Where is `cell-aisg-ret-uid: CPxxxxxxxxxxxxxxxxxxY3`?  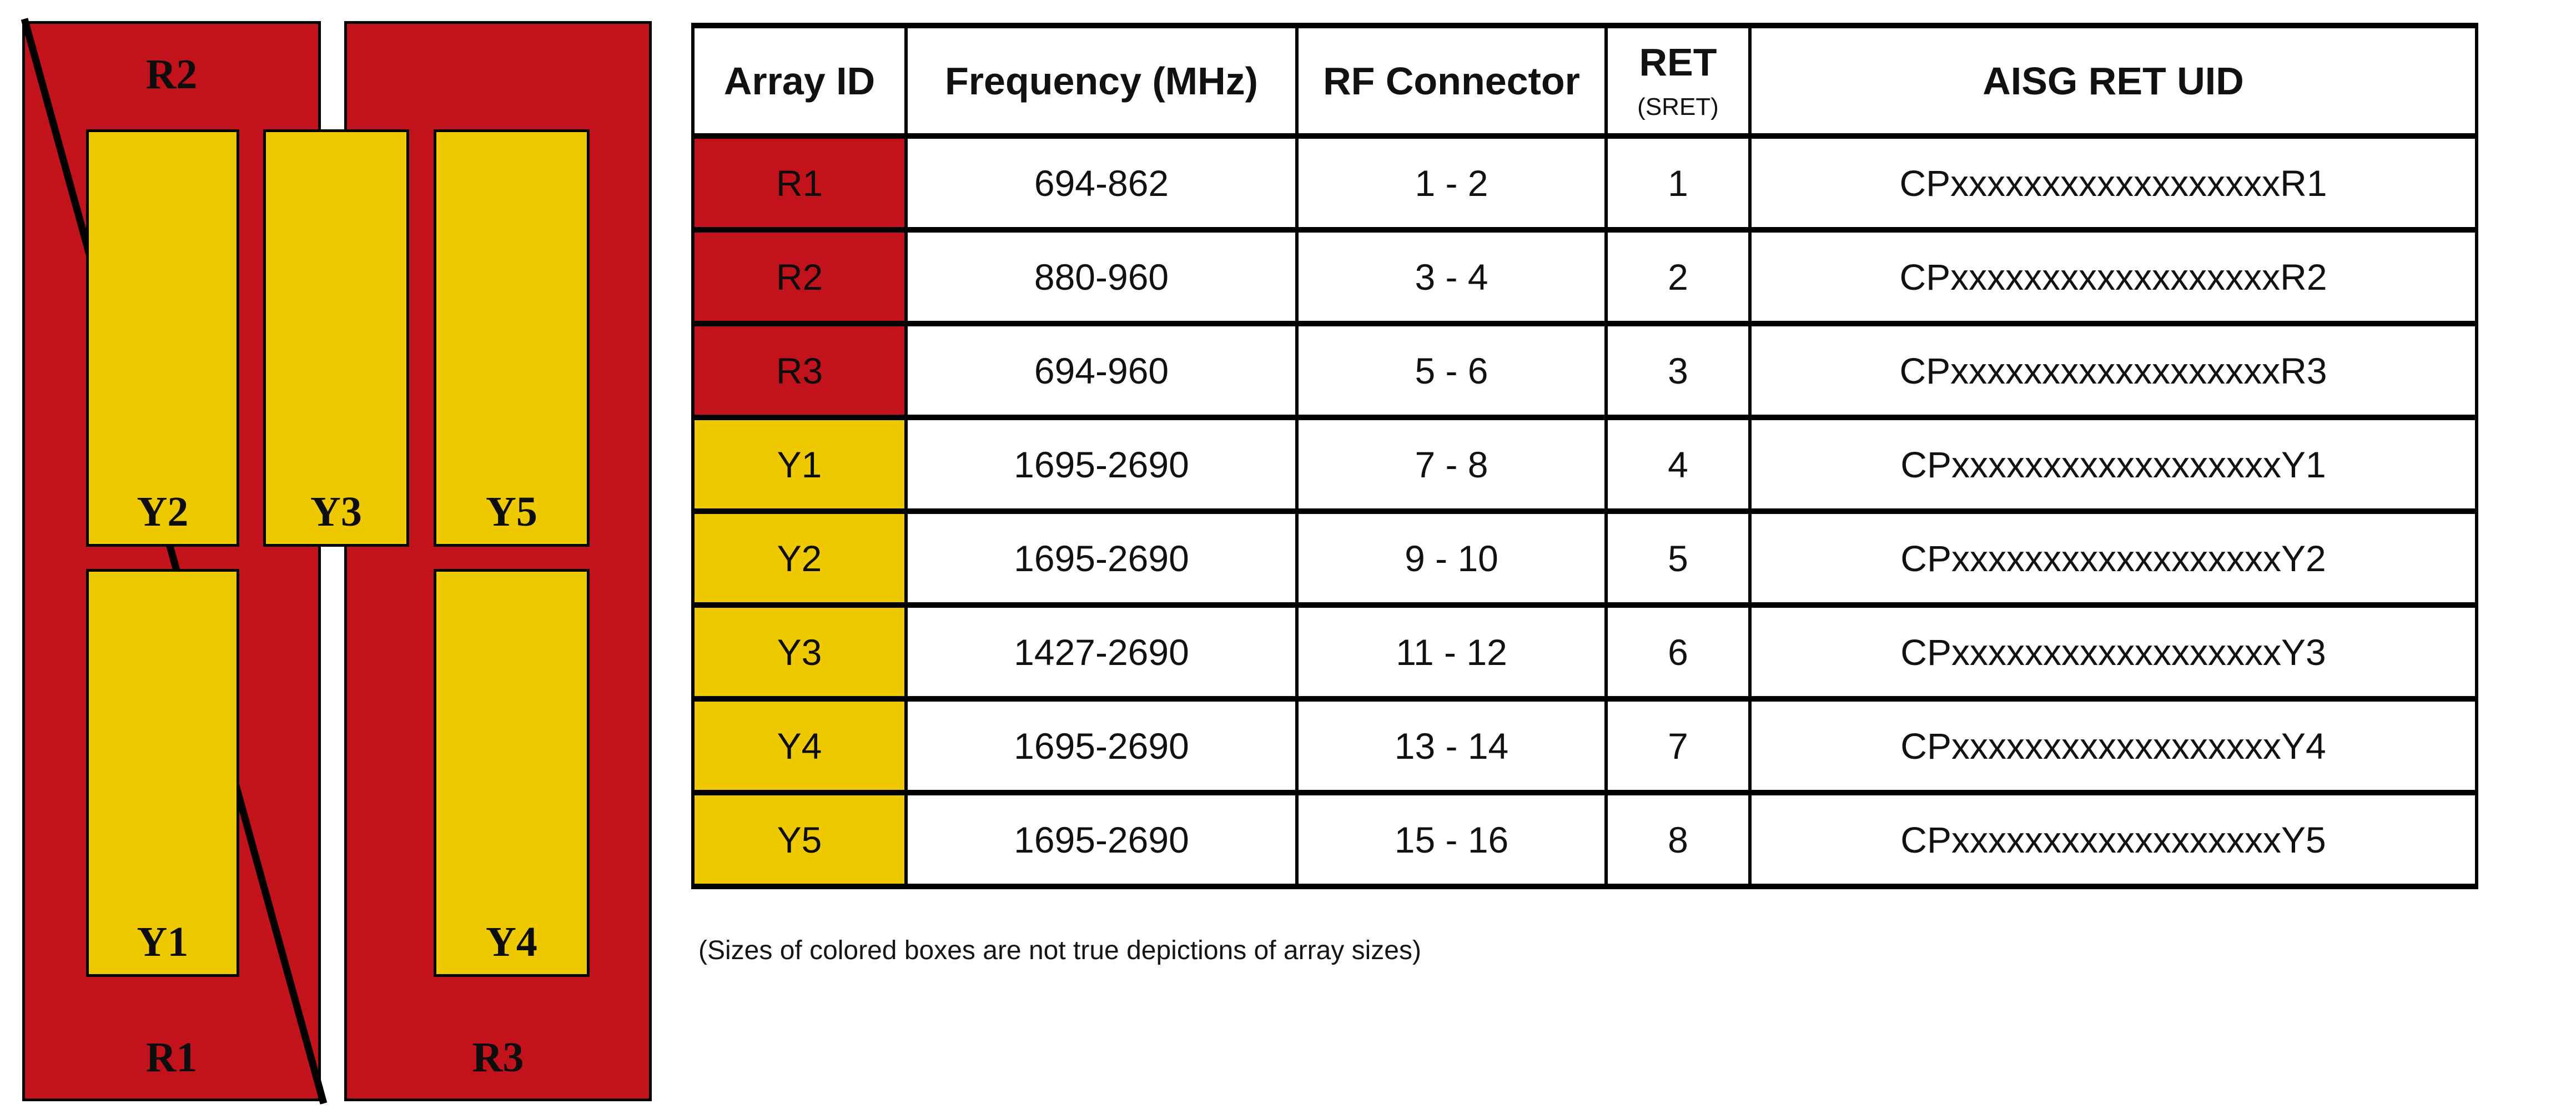 cell-aisg-ret-uid: CPxxxxxxxxxxxxxxxxxxY3 is located at coordinates (2113, 652).